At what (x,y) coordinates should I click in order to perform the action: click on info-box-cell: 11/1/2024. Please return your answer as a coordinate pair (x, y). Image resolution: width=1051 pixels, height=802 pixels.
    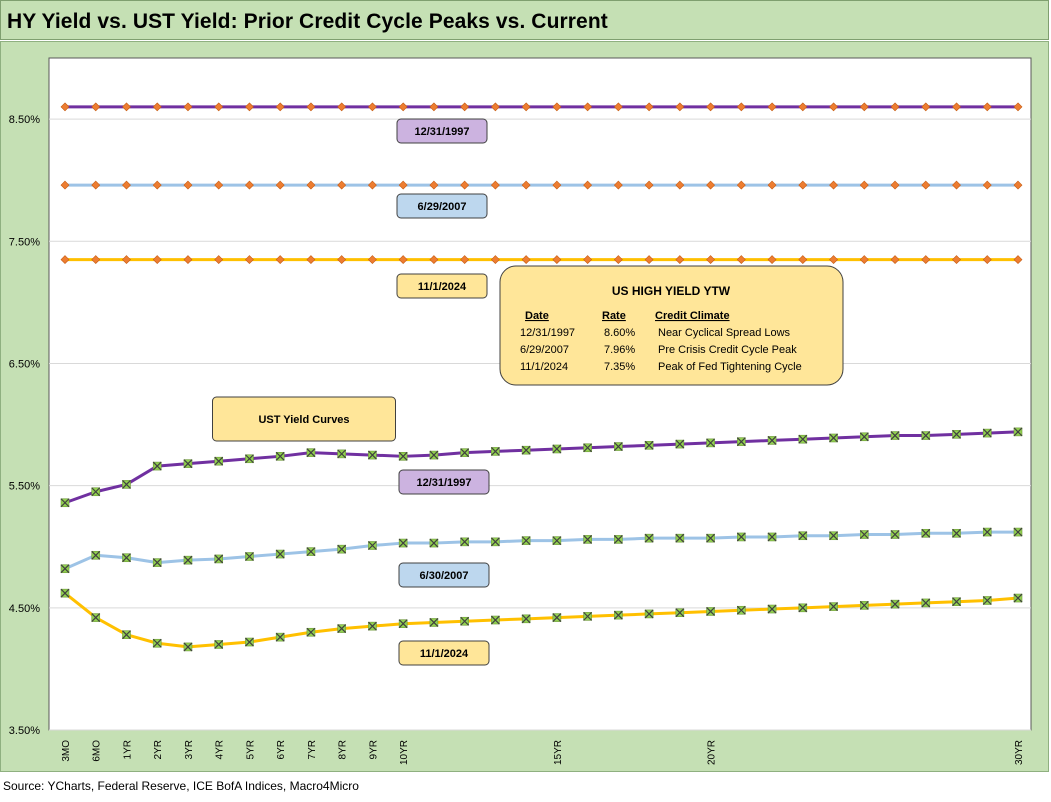
    Looking at the image, I should click on (544, 367).